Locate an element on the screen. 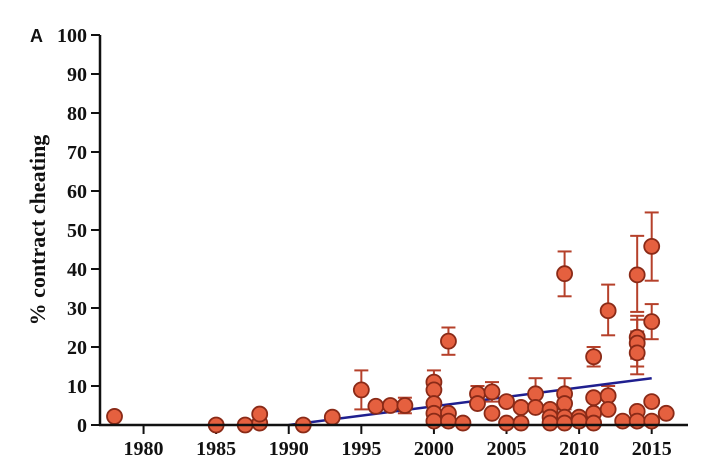  y-tick-label: 50 is located at coordinates (77, 231).